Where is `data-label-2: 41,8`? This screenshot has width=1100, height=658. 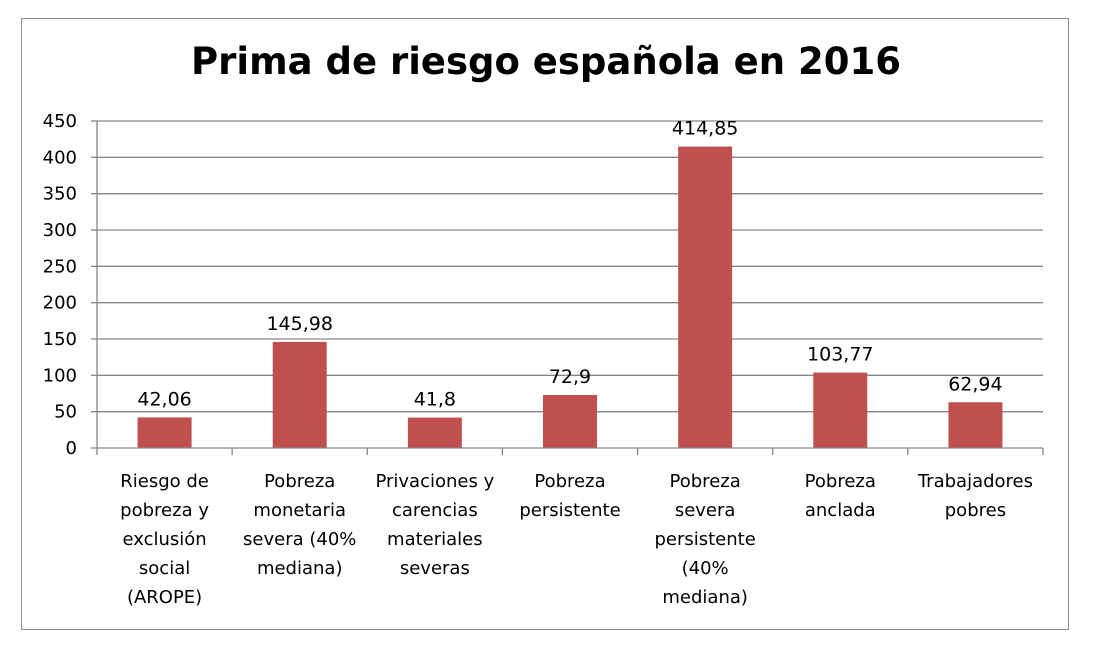 data-label-2: 41,8 is located at coordinates (435, 400).